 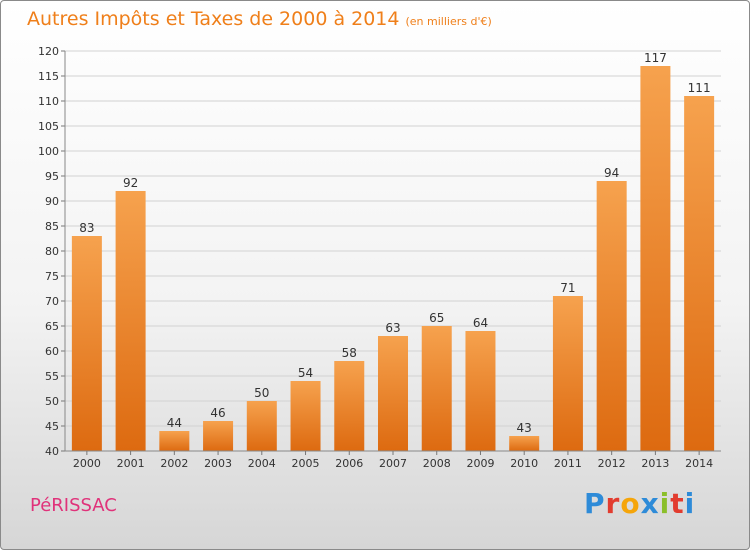 I want to click on value-label: 71, so click(x=567, y=288).